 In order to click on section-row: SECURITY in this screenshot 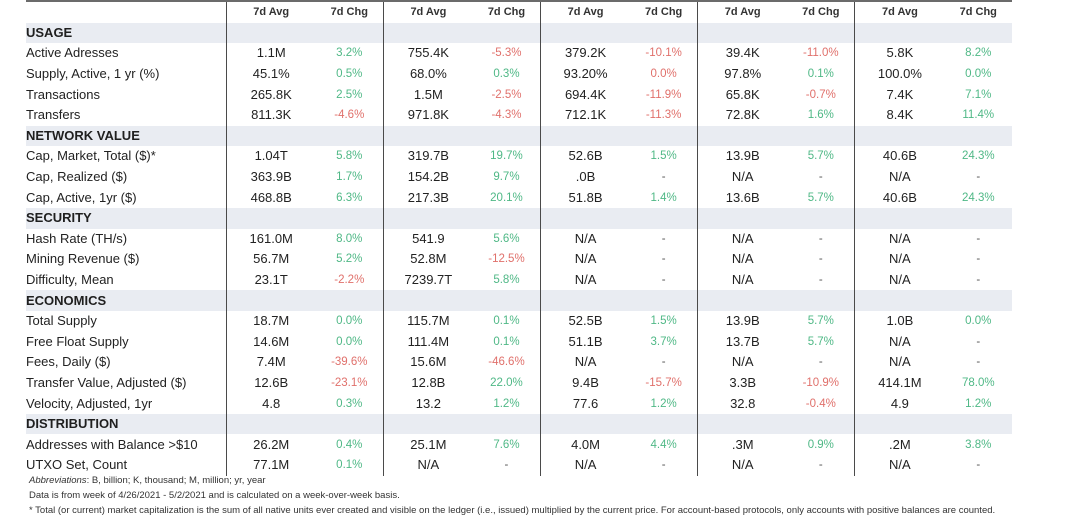, I will do `click(519, 218)`.